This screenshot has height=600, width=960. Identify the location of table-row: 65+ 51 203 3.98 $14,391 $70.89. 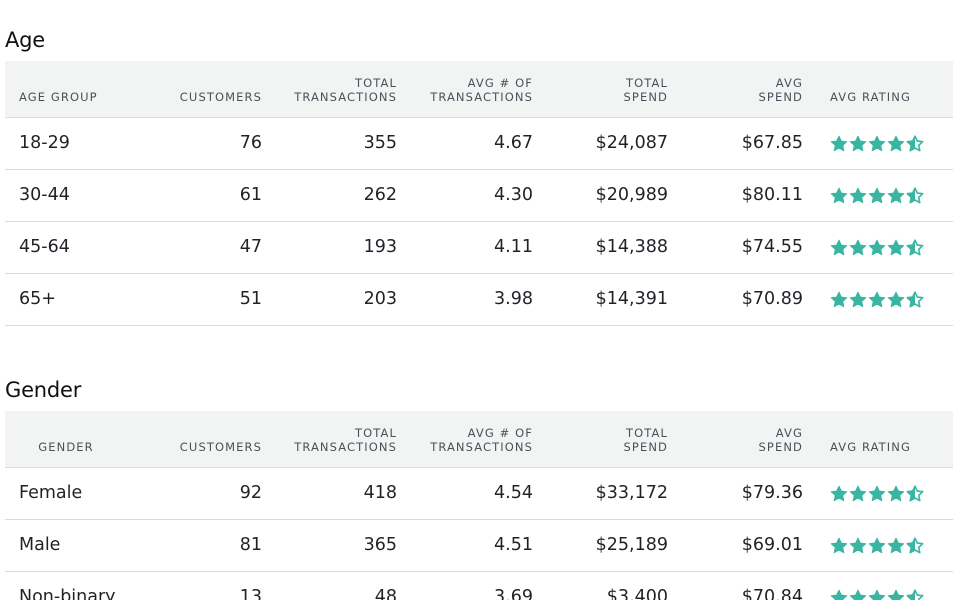
(479, 299).